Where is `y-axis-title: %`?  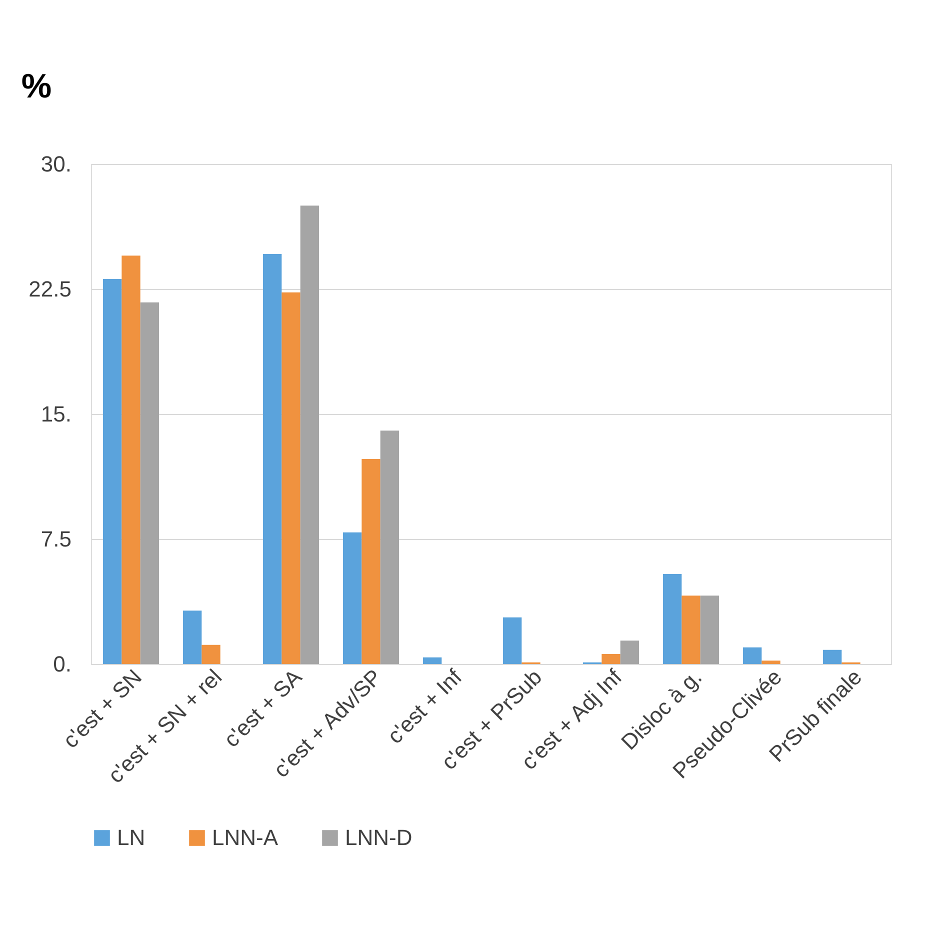 y-axis-title: % is located at coordinates (36, 87).